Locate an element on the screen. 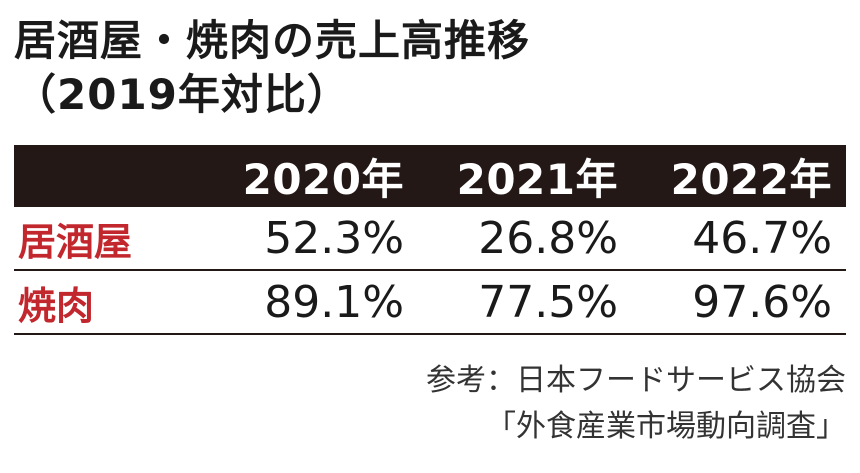  table-row-izakaya: 居酒屋 52.3% 26.8% 46.7% is located at coordinates (430, 239).